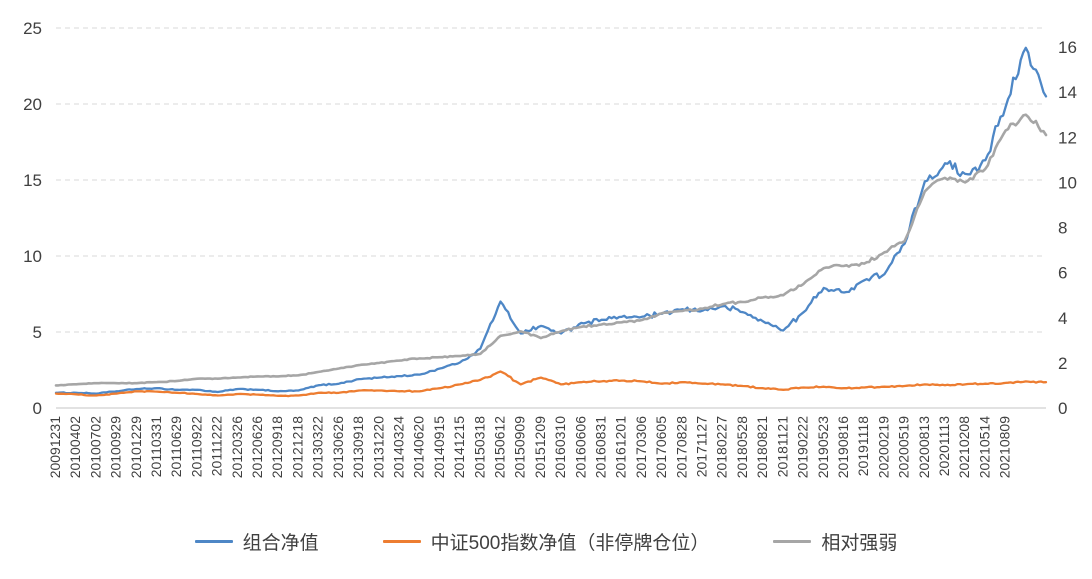 Image resolution: width=1092 pixels, height=579 pixels. What do you see at coordinates (964, 447) in the screenshot?
I see `svg-text: 20210208` at bounding box center [964, 447].